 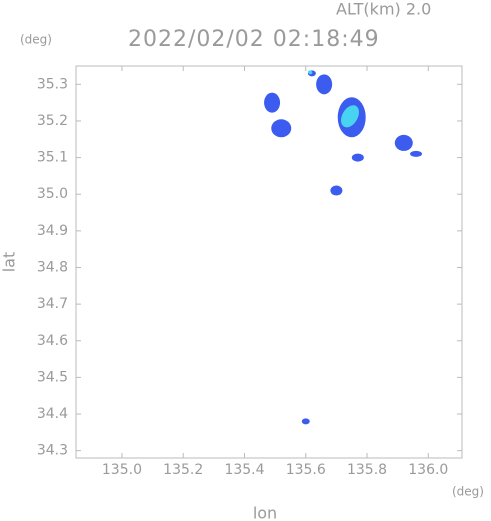 I want to click on y-axis-label: lat, so click(x=9, y=262).